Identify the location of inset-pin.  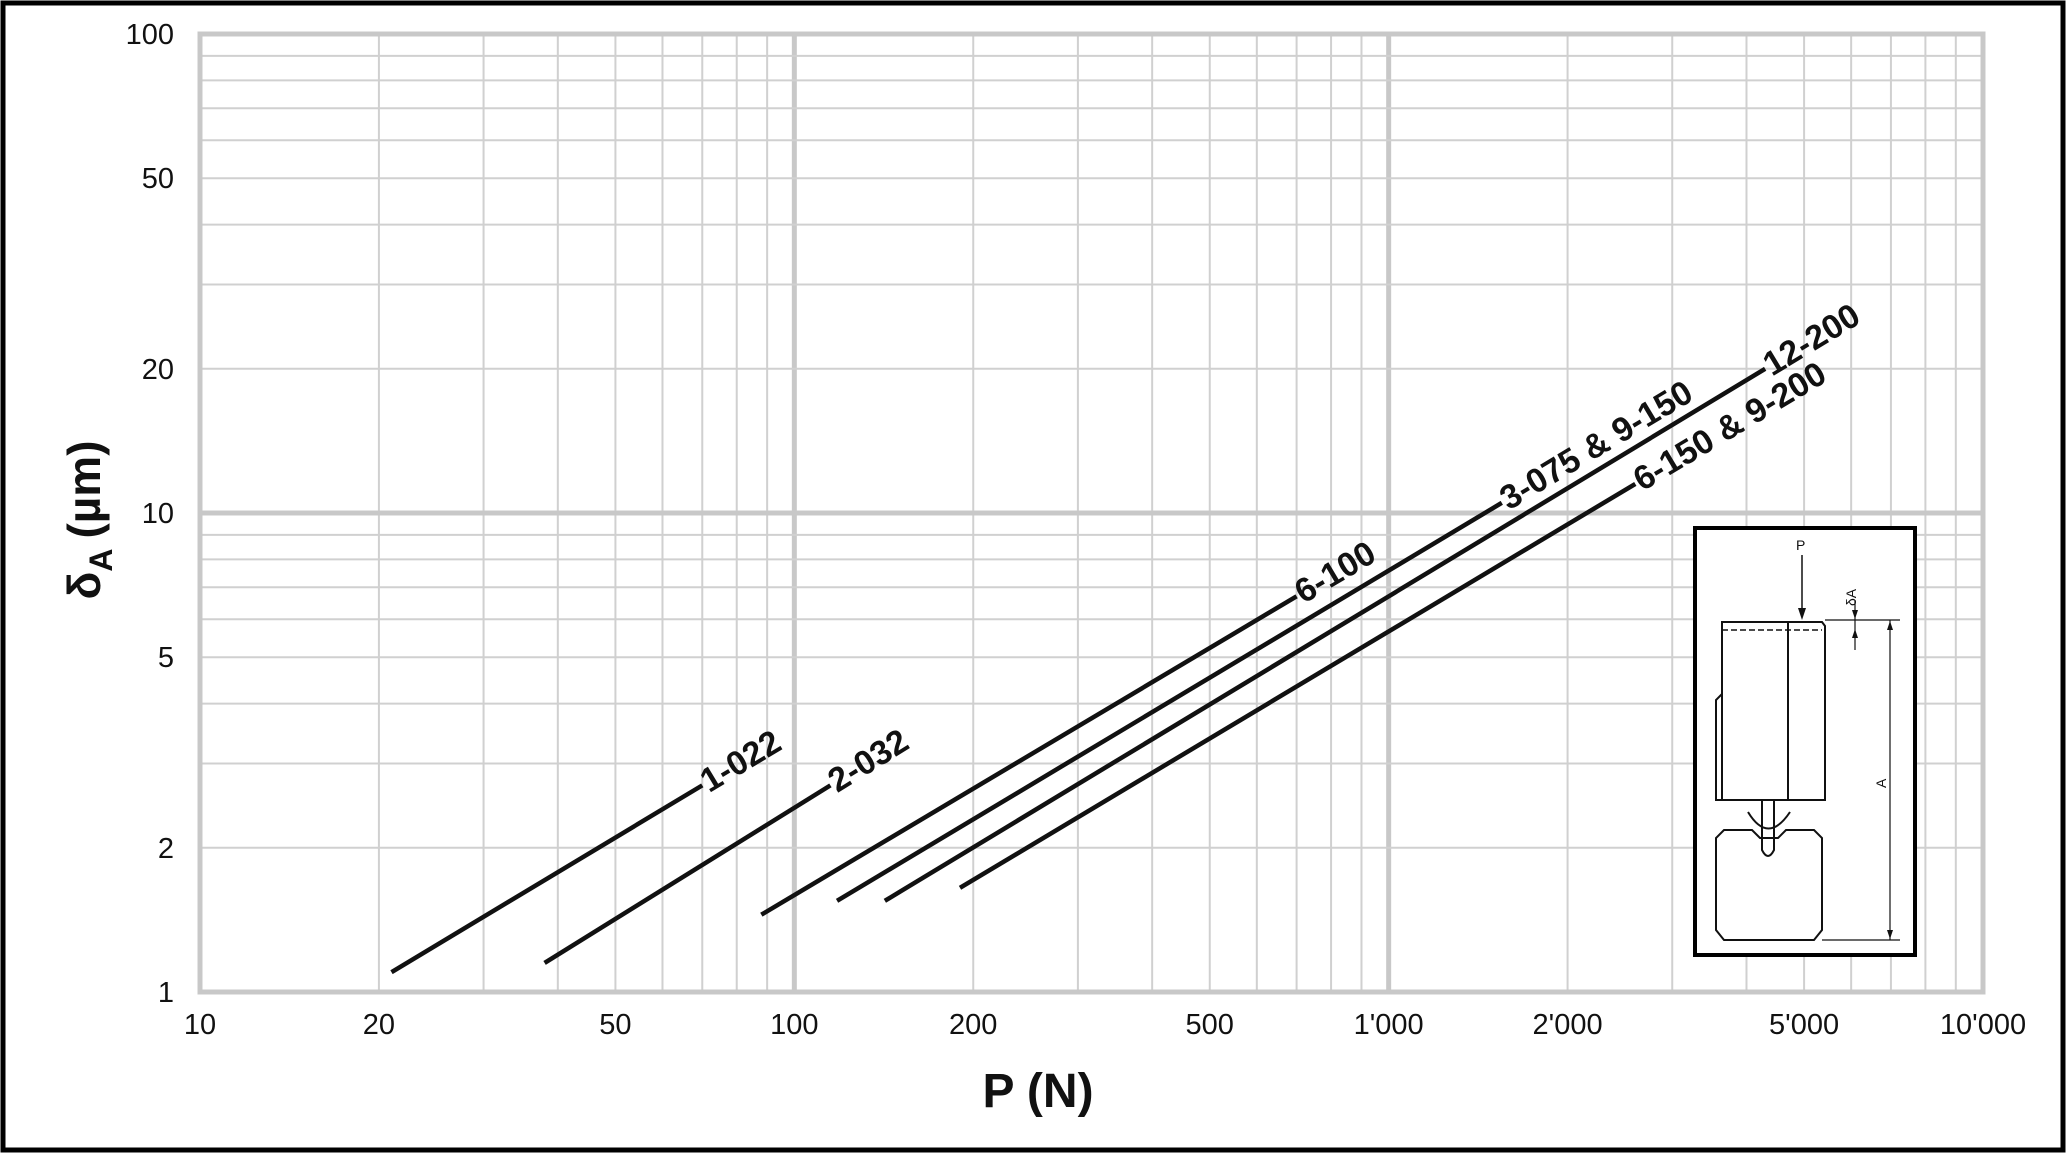
(1768, 828).